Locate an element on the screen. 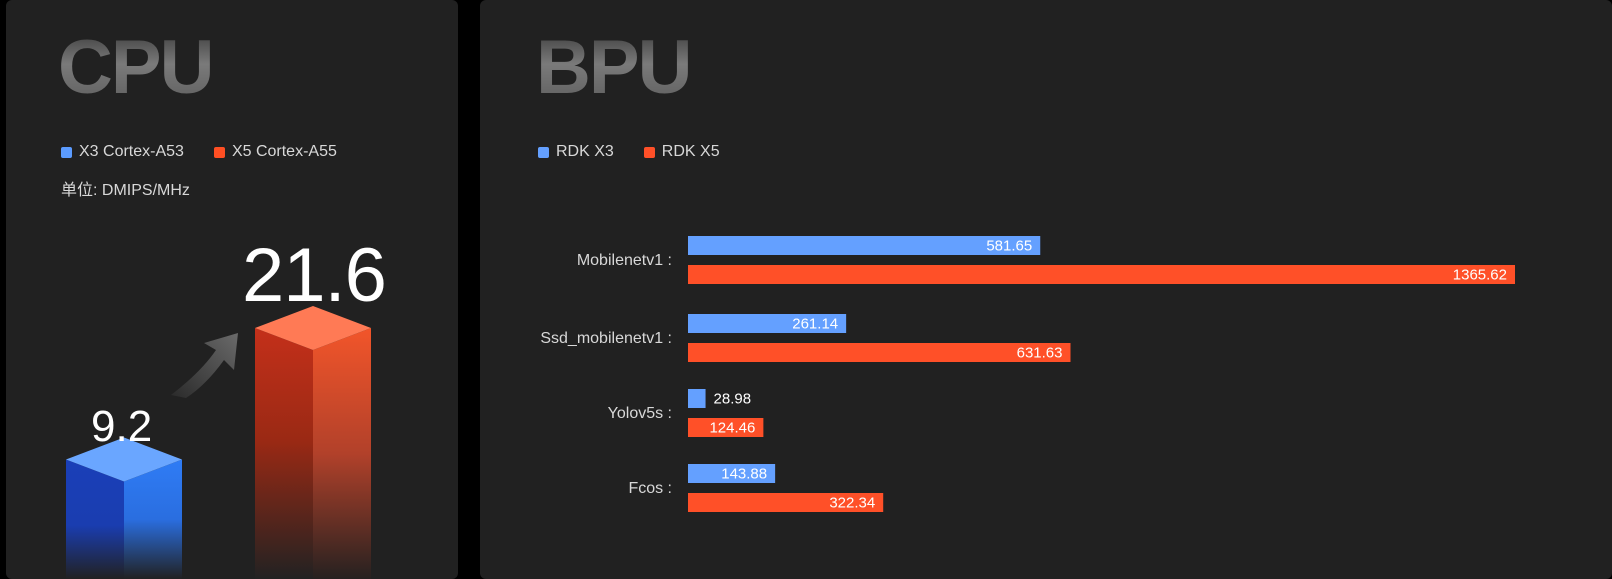 This screenshot has height=579, width=1612. x5-bar-right-face is located at coordinates (342, 453).